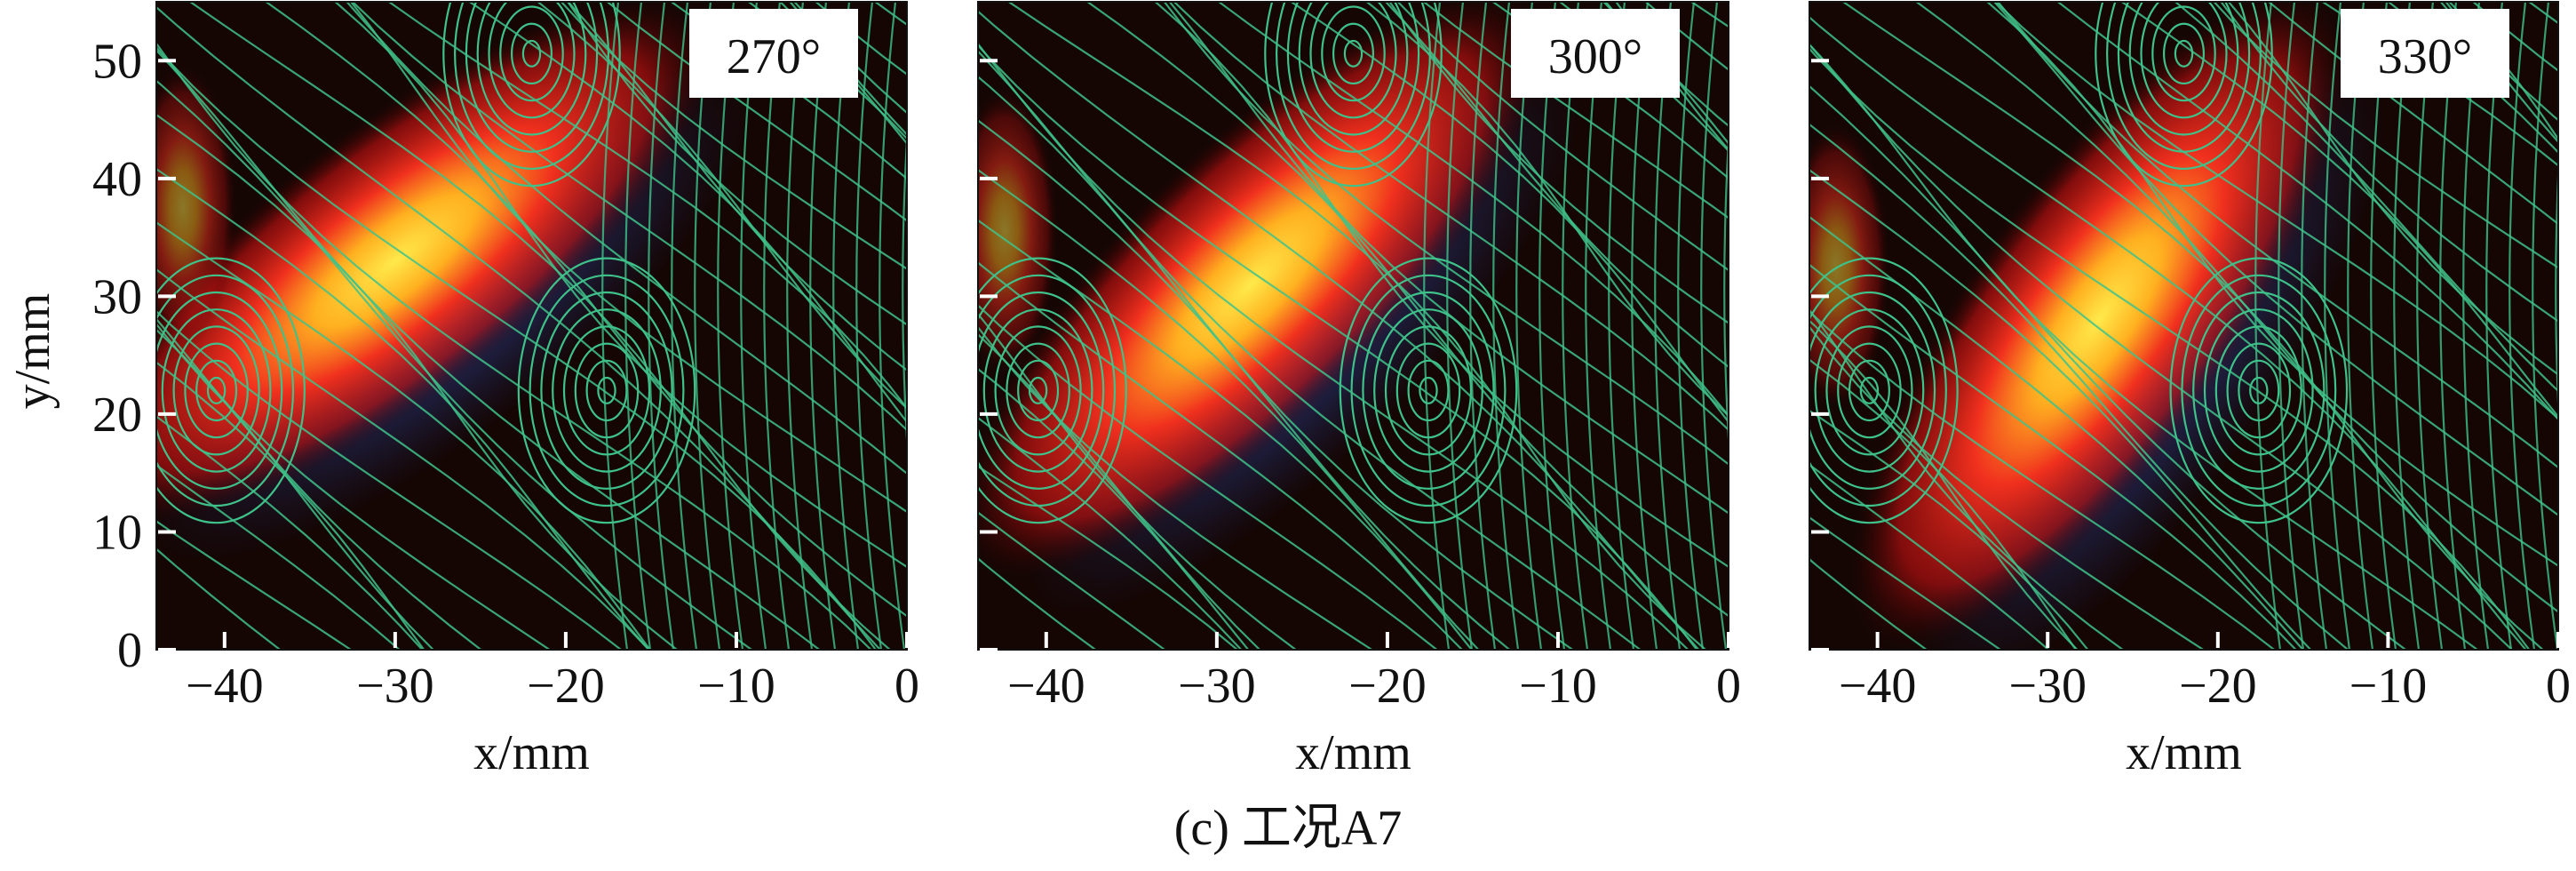 The height and width of the screenshot is (871, 2576). Describe the element at coordinates (566, 686) in the screenshot. I see `x-tick-label: −20` at that location.